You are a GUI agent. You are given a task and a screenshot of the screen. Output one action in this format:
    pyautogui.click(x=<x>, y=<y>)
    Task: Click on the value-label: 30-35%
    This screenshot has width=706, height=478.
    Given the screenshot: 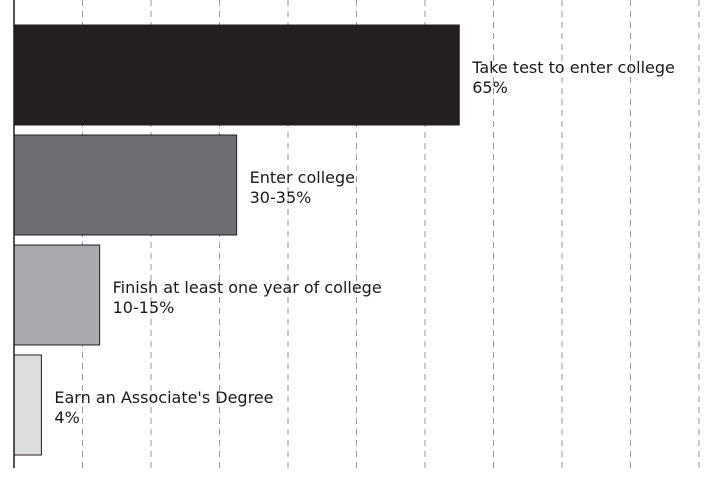 What is the action you would take?
    pyautogui.click(x=281, y=197)
    